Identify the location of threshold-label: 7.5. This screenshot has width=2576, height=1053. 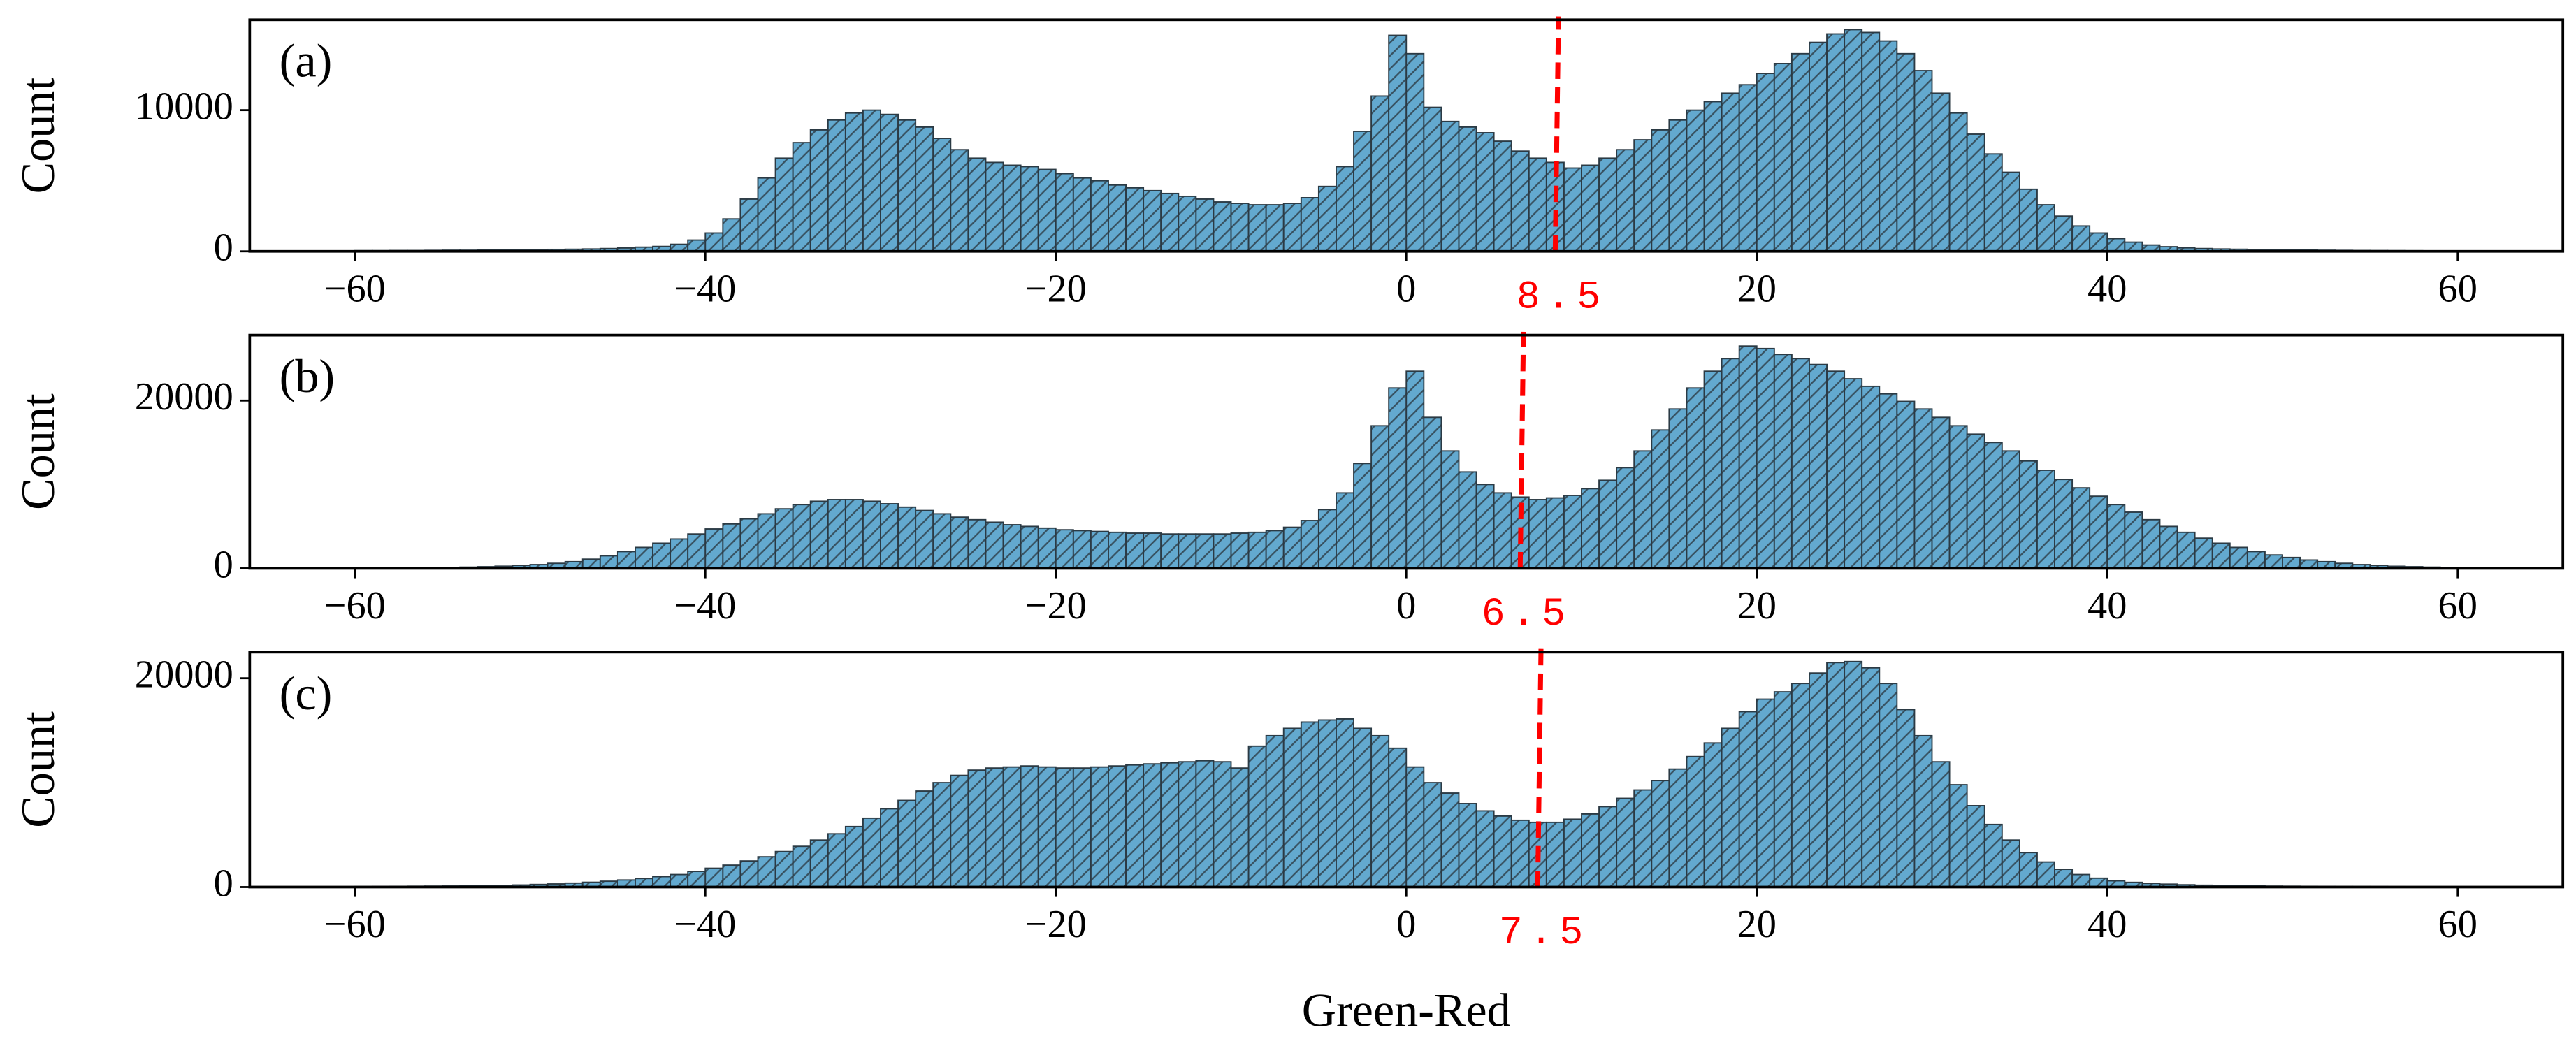
(1545, 932).